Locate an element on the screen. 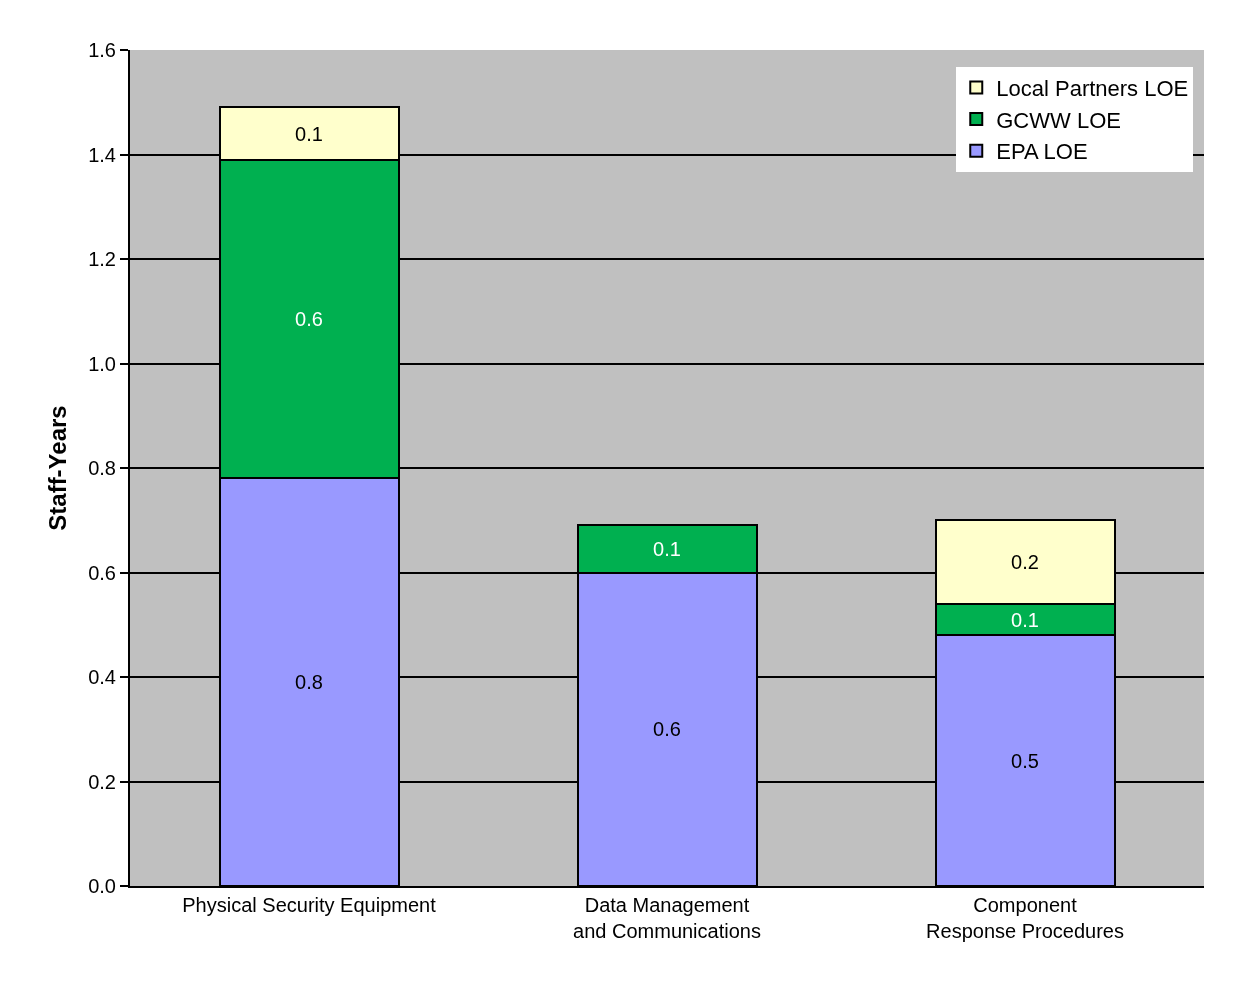  data-label: 0.2 is located at coordinates (1025, 562).